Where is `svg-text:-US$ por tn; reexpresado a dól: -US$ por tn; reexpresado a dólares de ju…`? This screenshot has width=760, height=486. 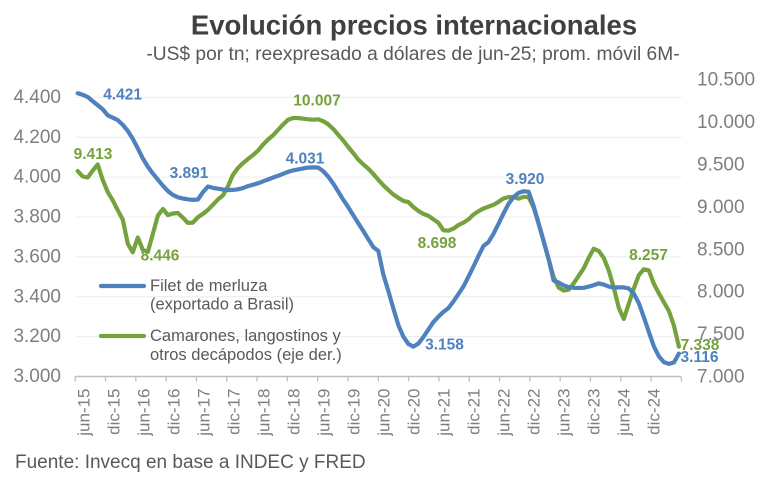
svg-text:-US$ por tn; reexpresado a dól: -US$ por tn; reexpresado a dólares de ju… is located at coordinates (412, 54).